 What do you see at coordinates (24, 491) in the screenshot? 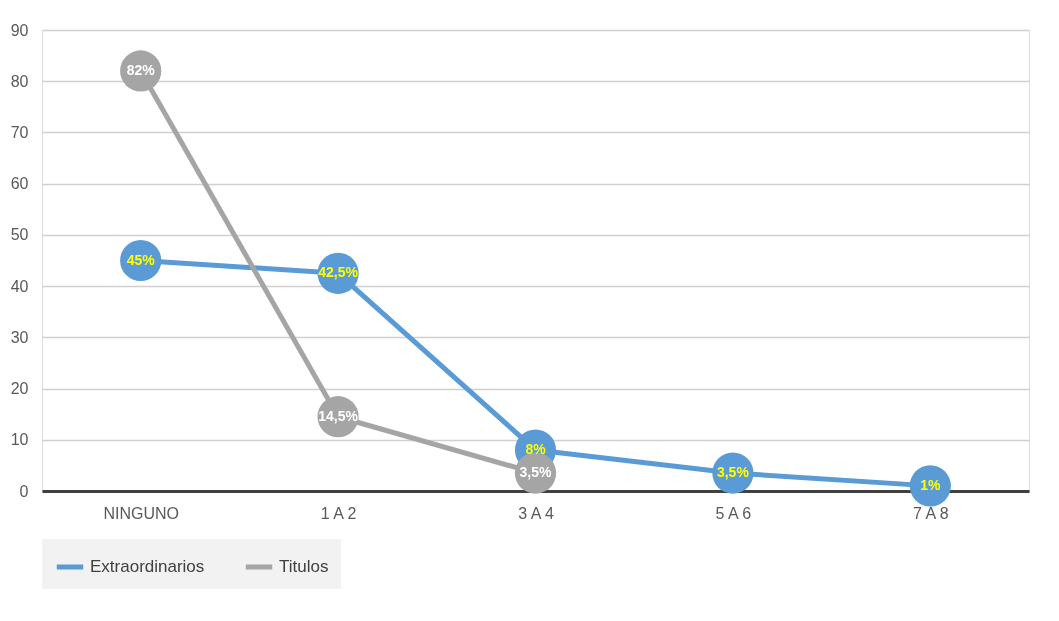
I see `y-tick-label: 0` at bounding box center [24, 491].